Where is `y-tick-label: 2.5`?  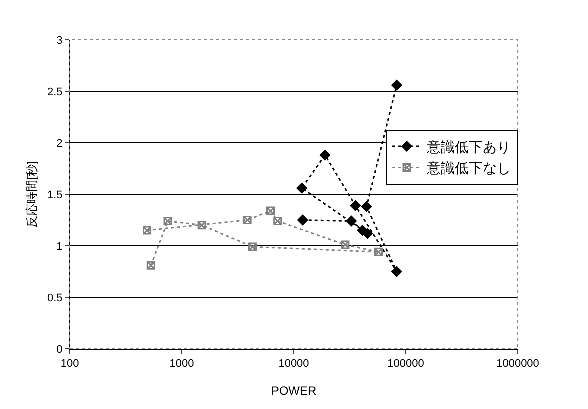 y-tick-label: 2.5 is located at coordinates (55, 92).